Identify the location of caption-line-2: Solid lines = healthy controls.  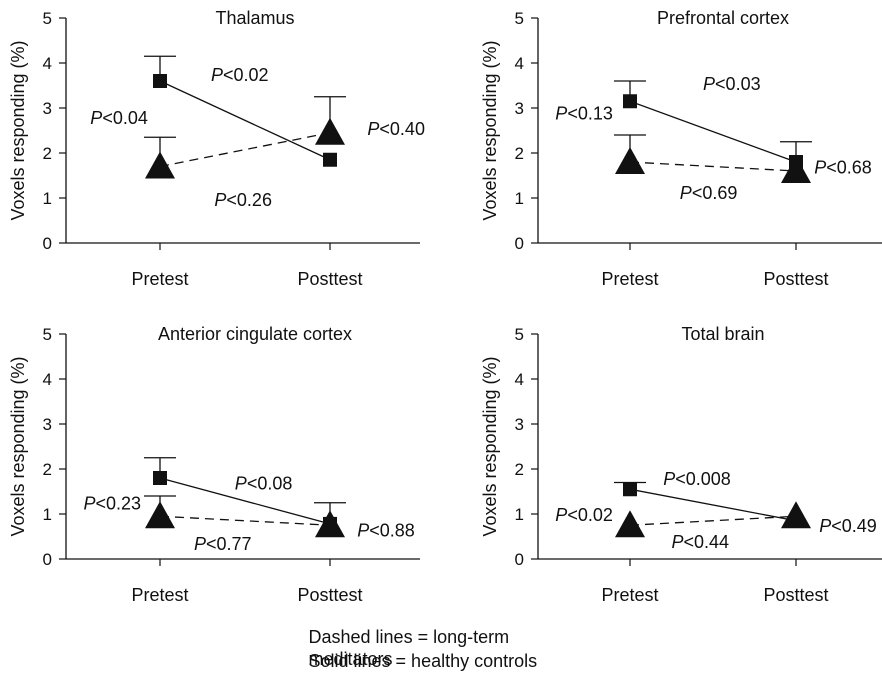
(441, 661).